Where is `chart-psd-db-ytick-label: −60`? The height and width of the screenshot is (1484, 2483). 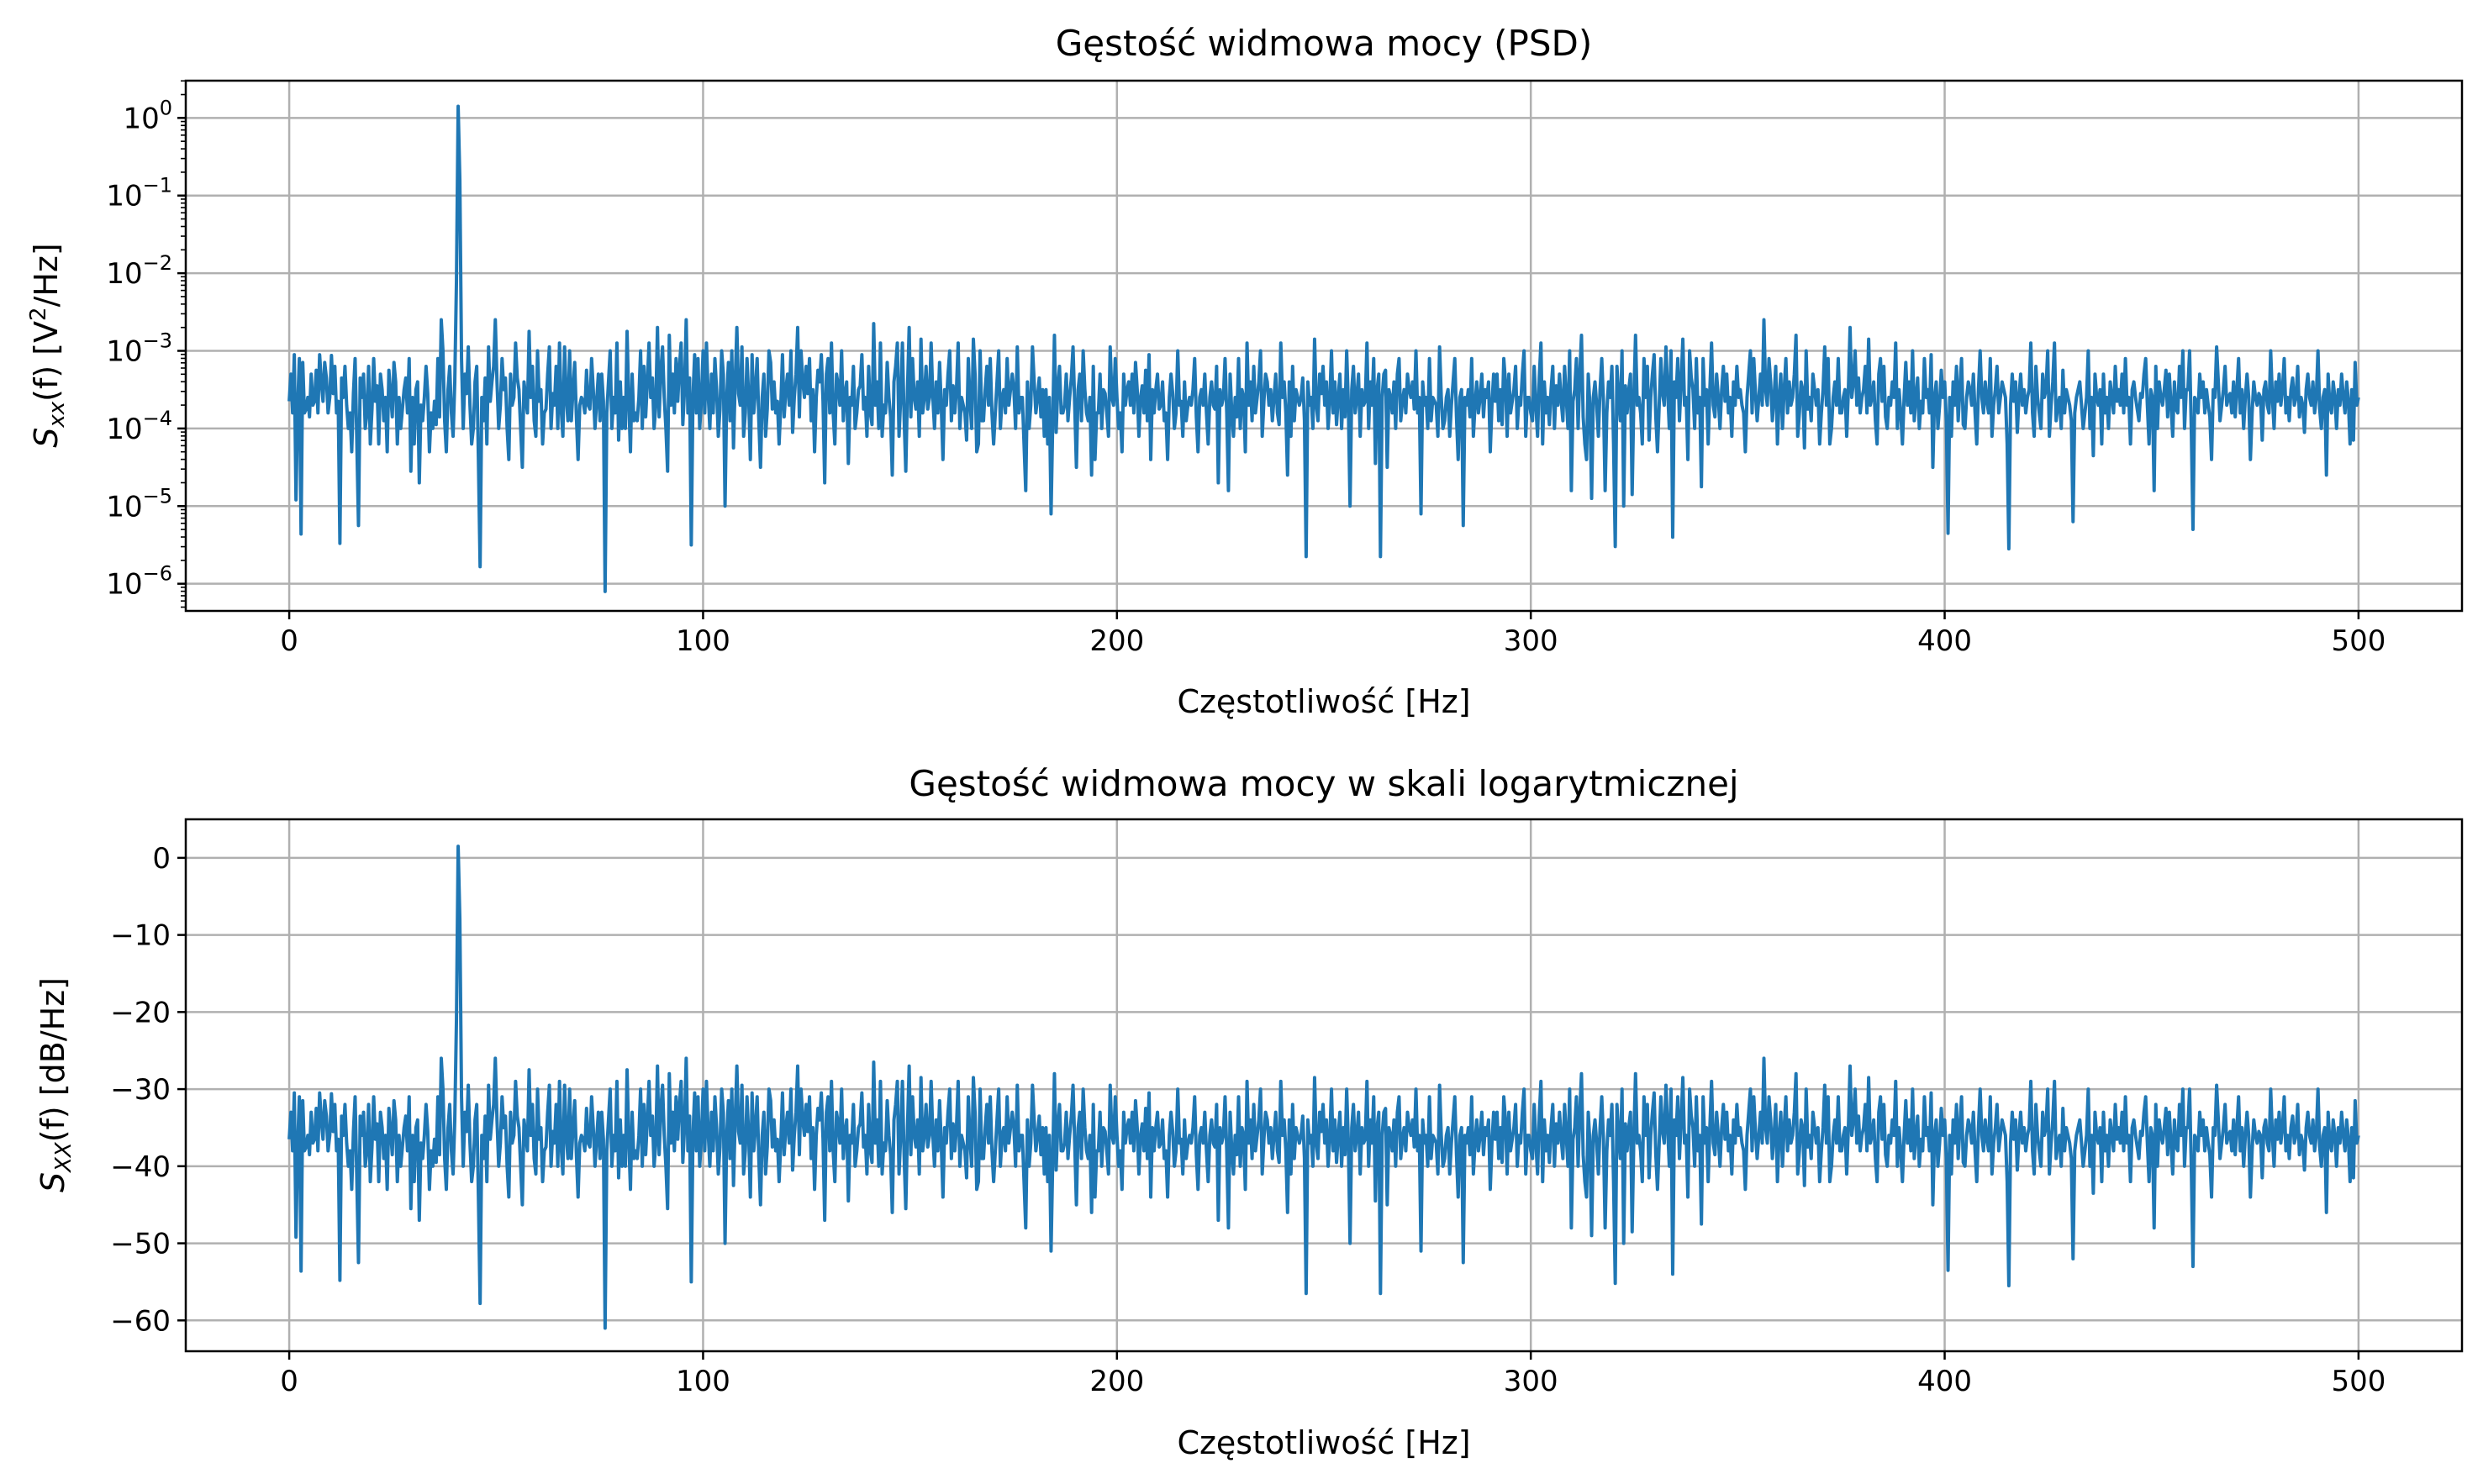 chart-psd-db-ytick-label: −60 is located at coordinates (140, 1321).